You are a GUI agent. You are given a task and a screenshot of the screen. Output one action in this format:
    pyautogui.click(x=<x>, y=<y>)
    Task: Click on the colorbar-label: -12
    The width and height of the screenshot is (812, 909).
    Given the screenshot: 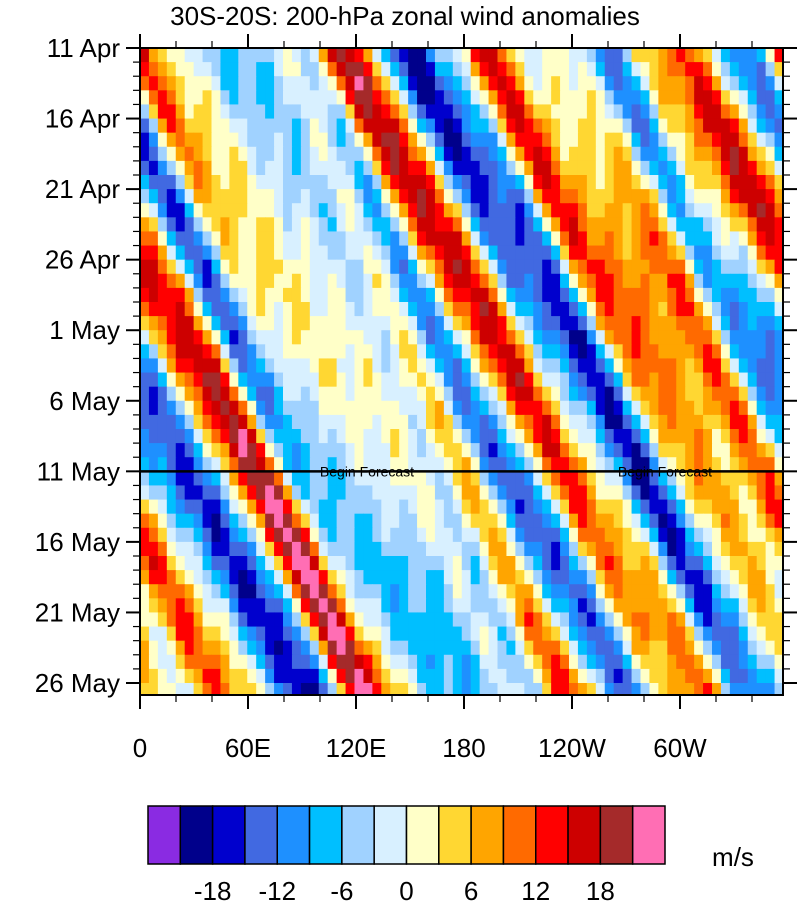 What is the action you would take?
    pyautogui.click(x=277, y=891)
    